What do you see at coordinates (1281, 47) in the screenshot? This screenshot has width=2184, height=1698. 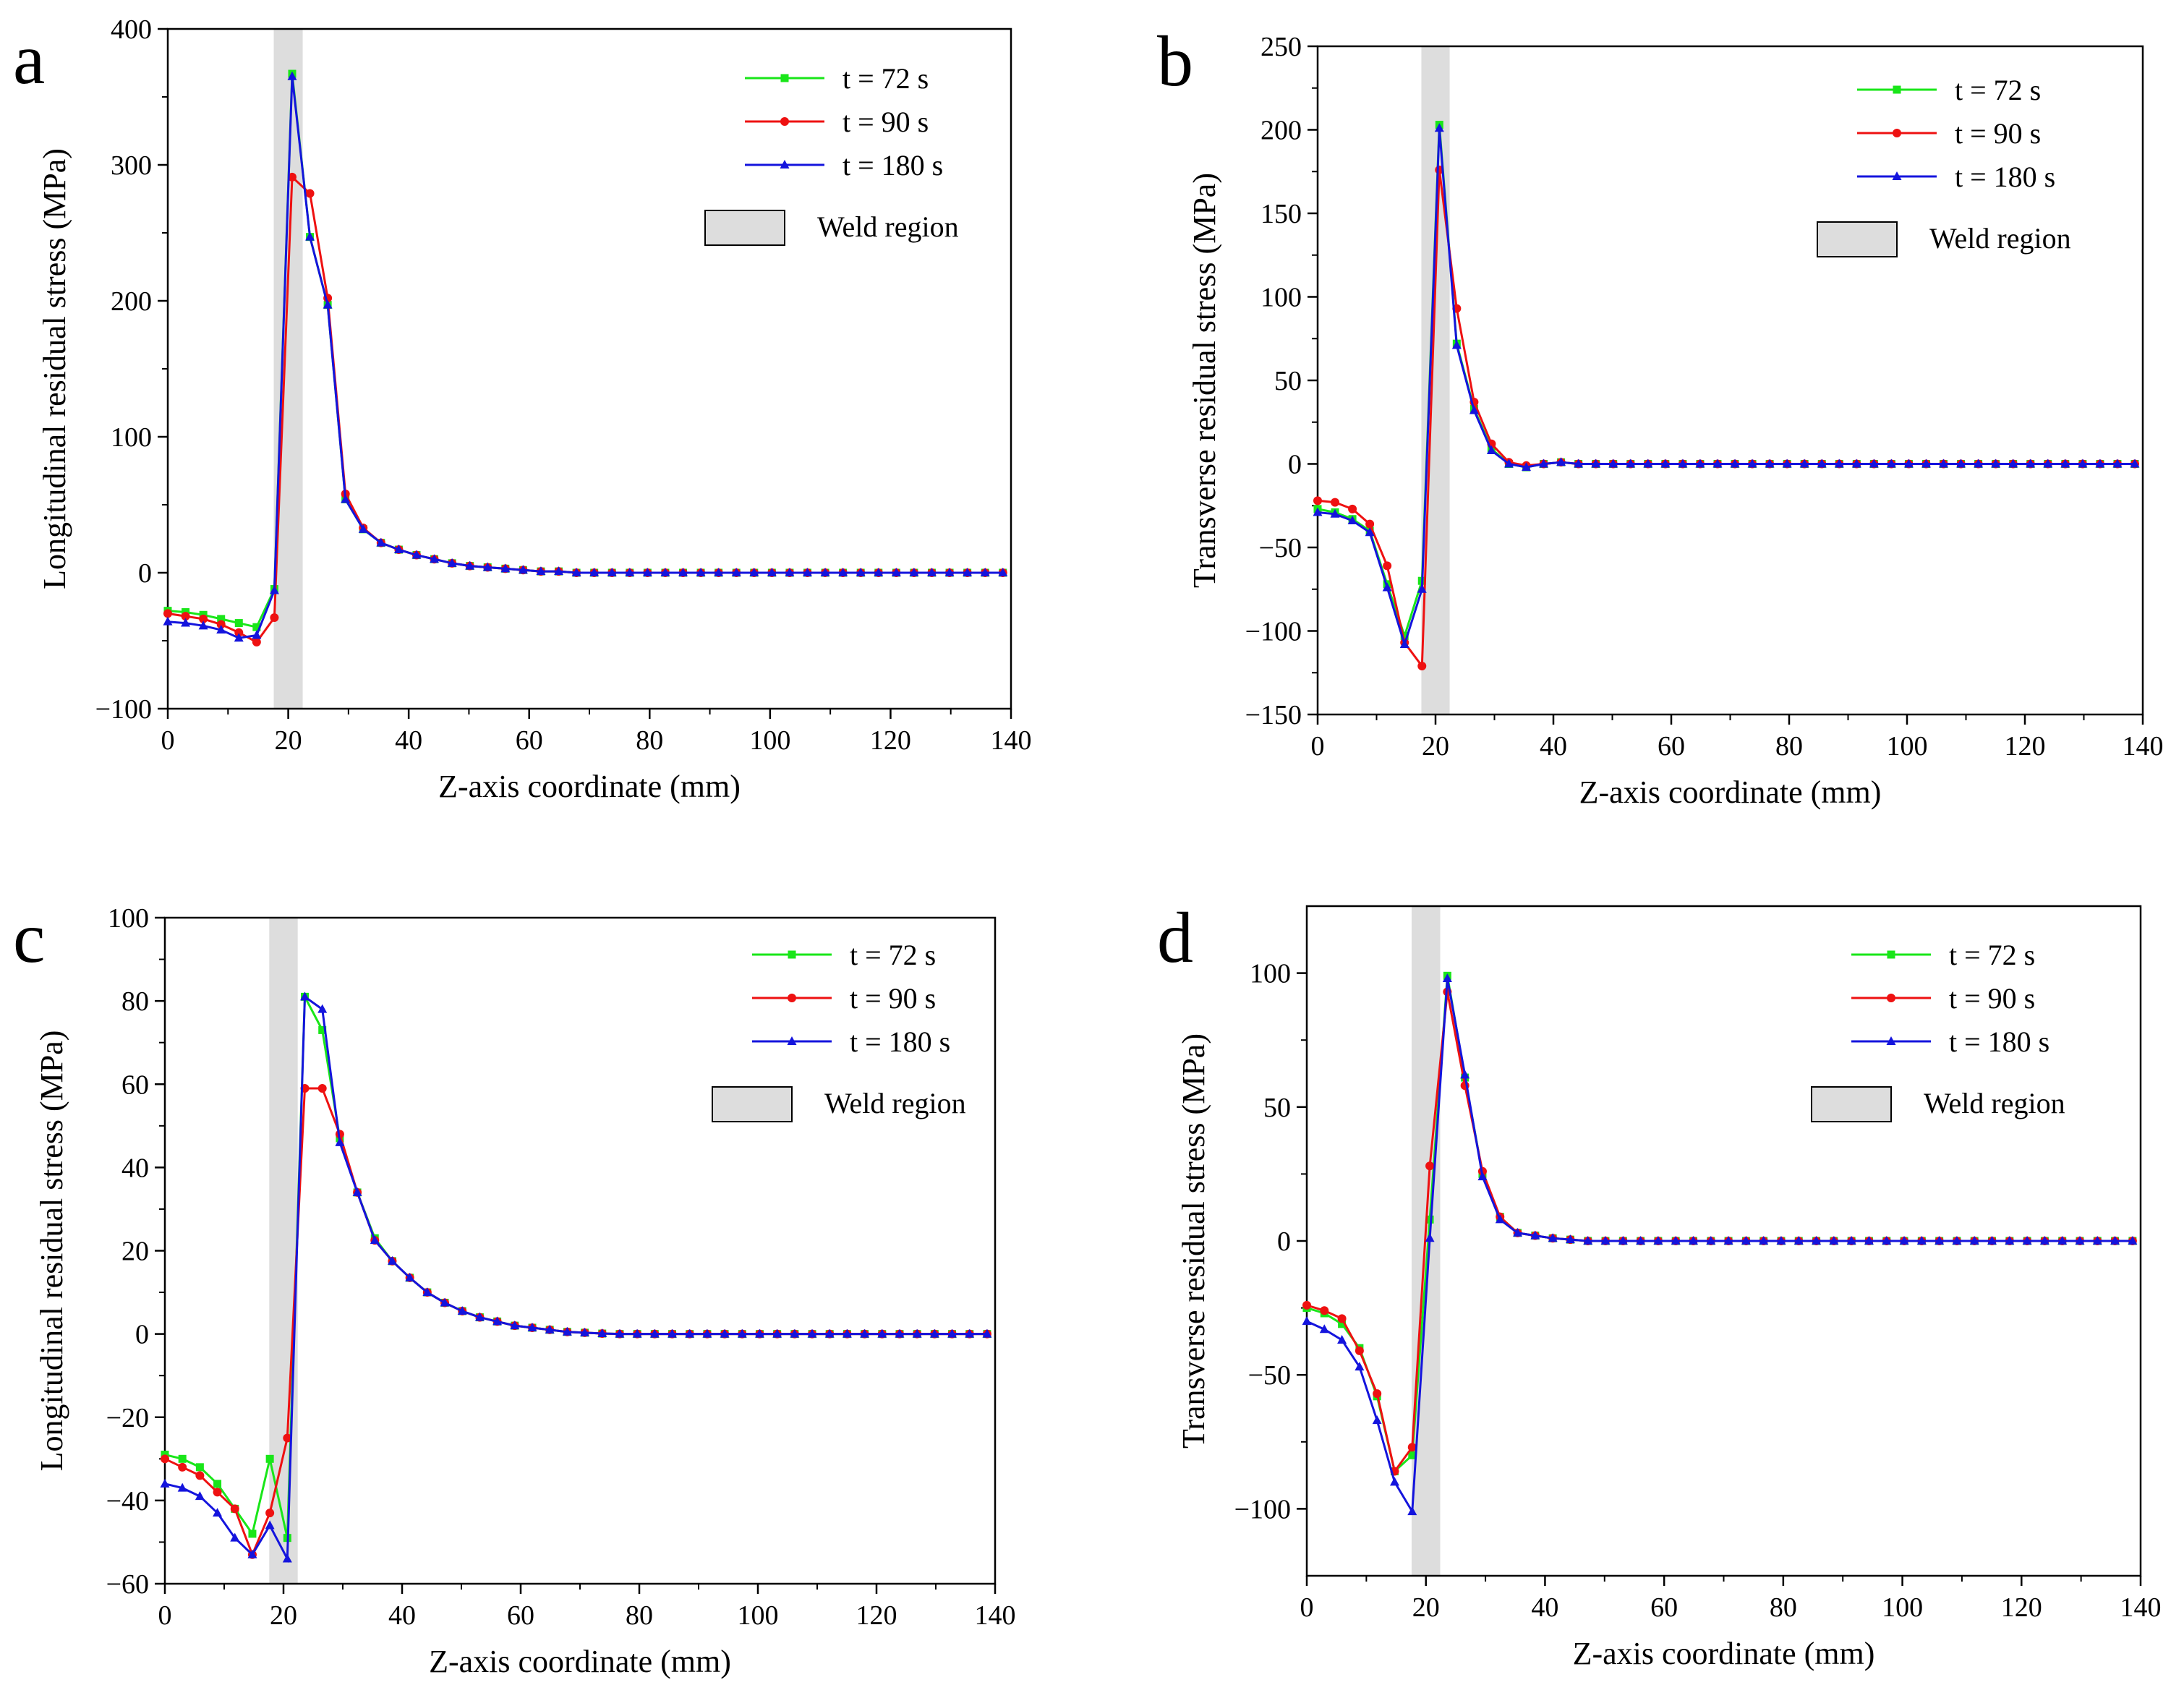 I see `y-tick-label: 250` at bounding box center [1281, 47].